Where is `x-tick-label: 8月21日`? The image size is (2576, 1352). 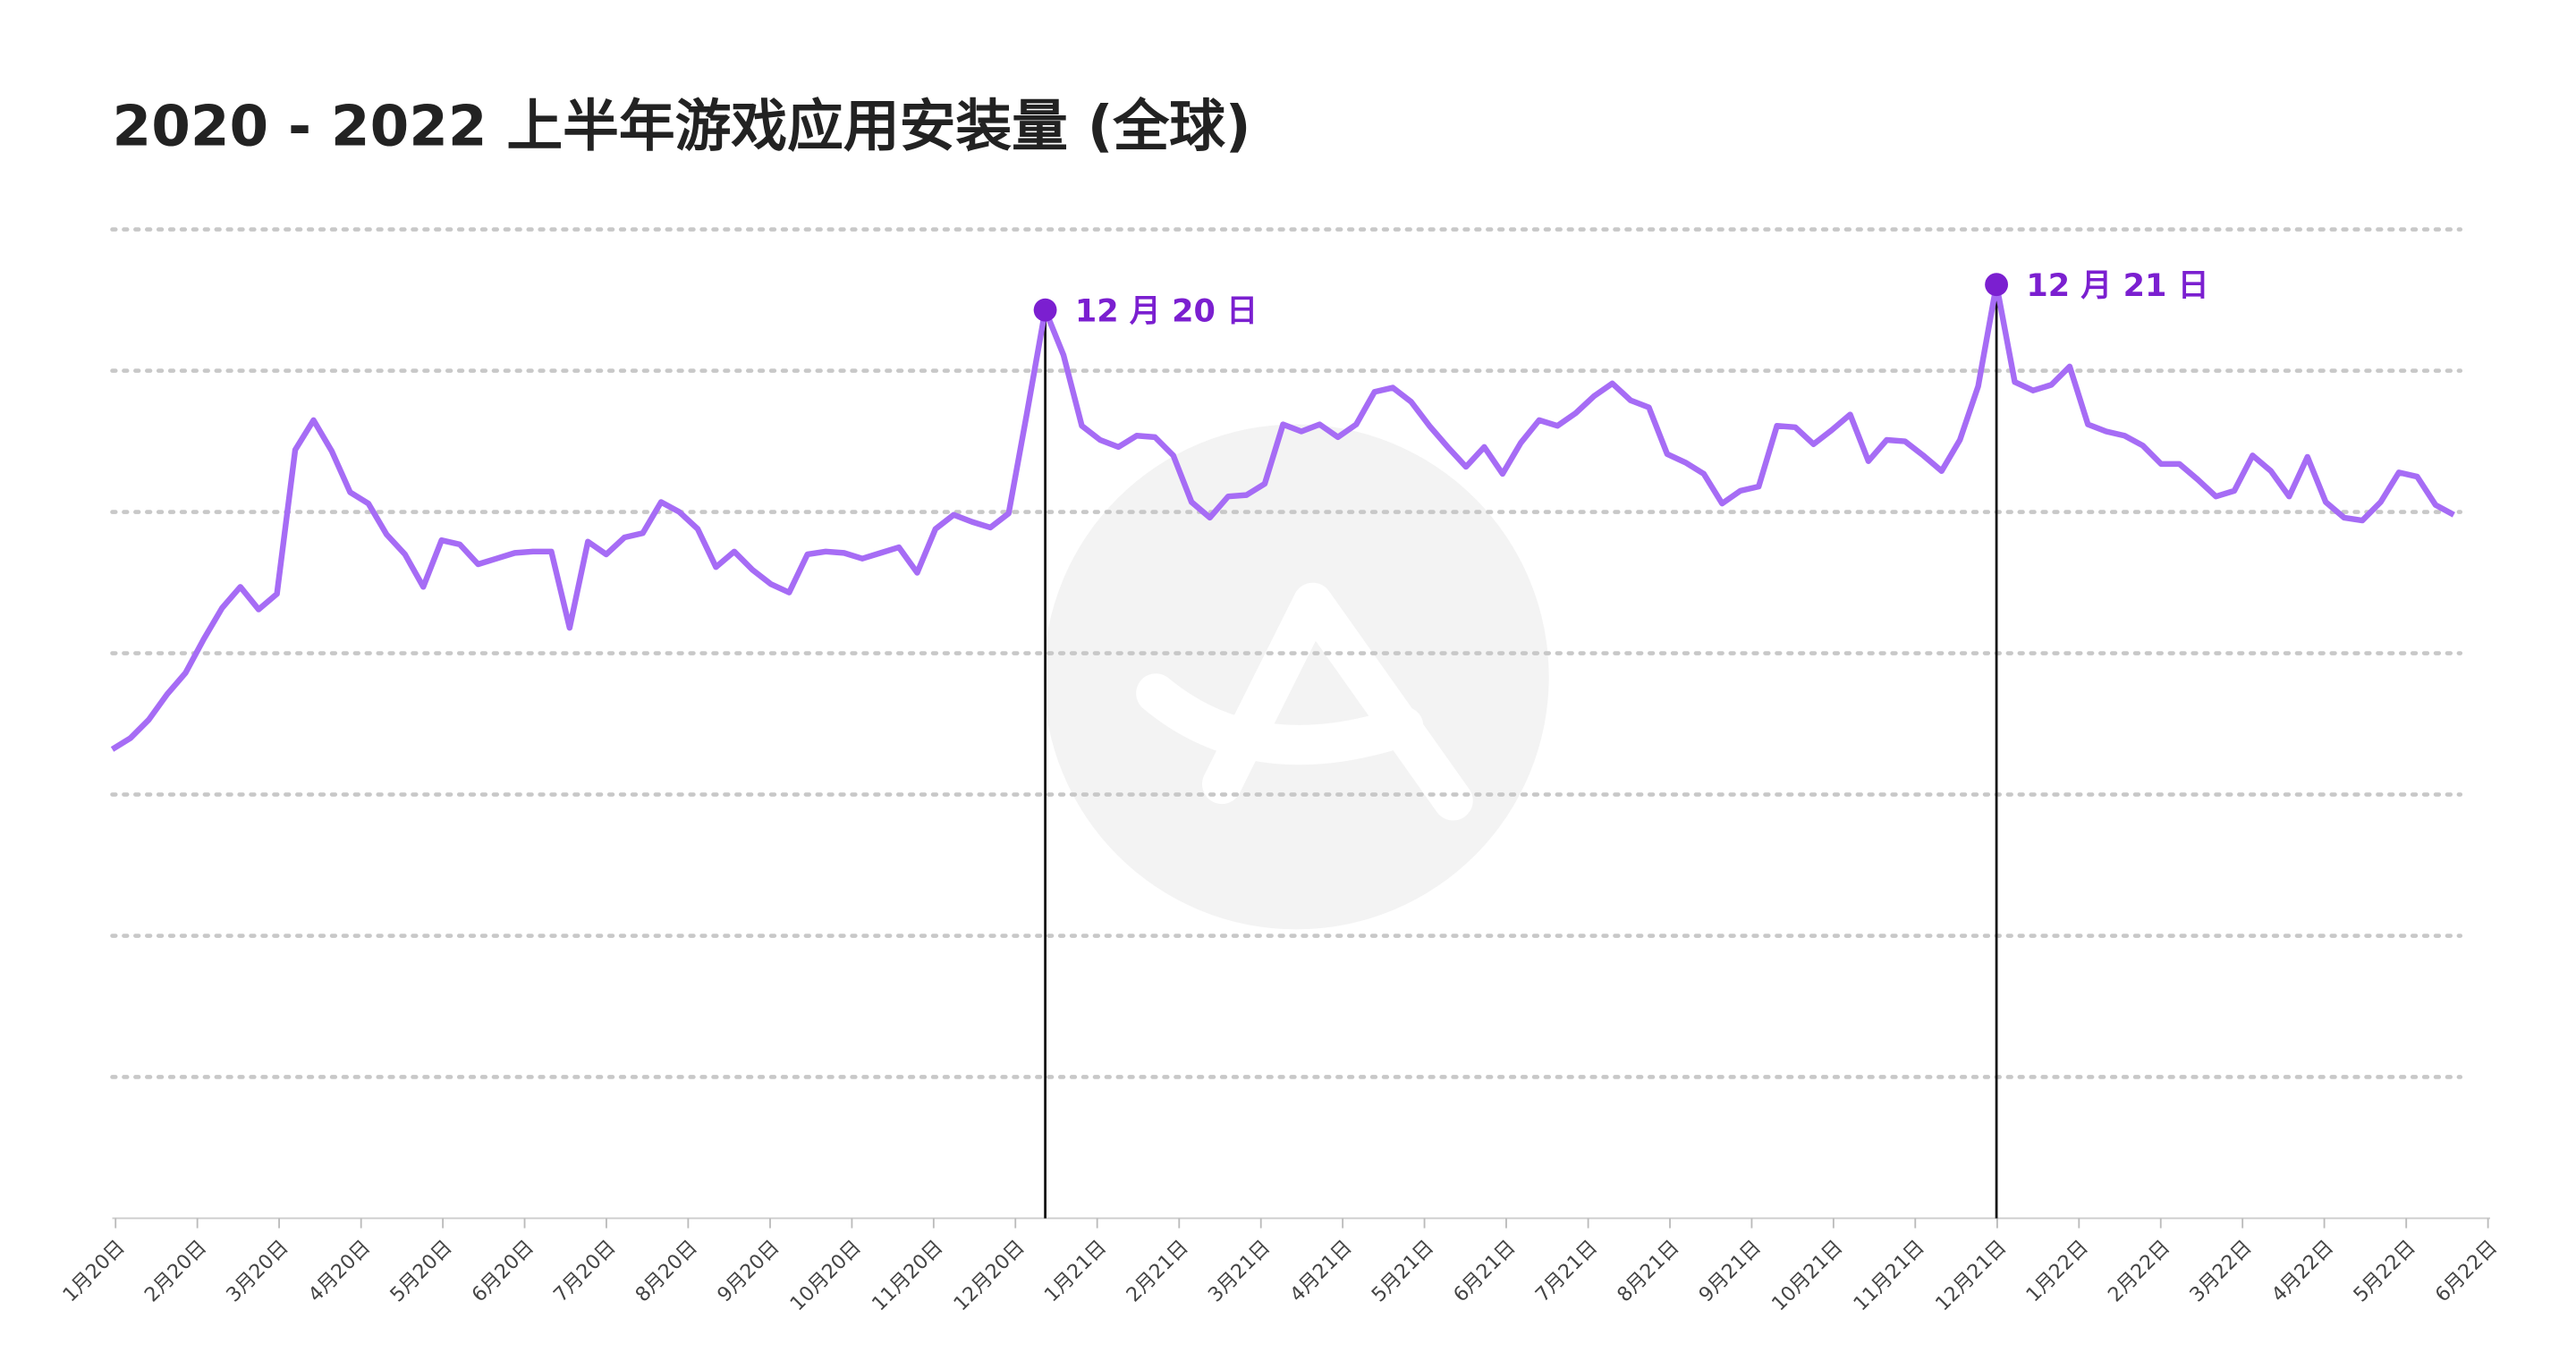 x-tick-label: 8月21日 is located at coordinates (1648, 1271).